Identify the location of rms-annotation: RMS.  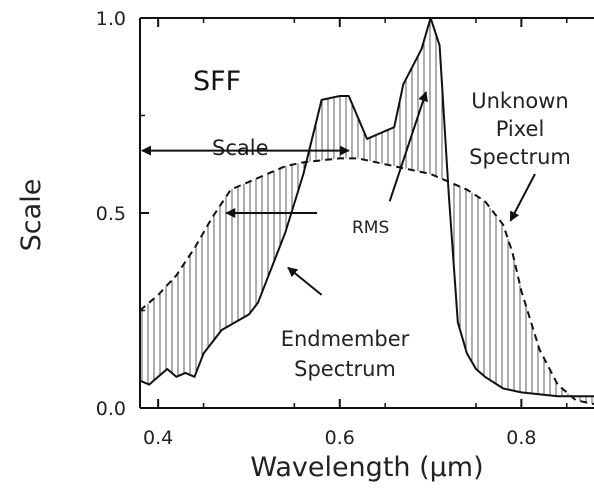
(370, 228).